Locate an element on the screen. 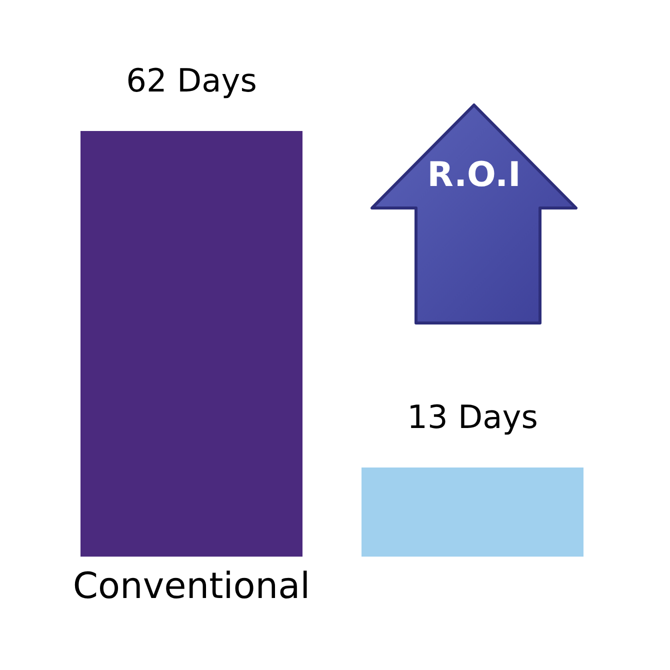  data-label: 13 Days is located at coordinates (472, 417).